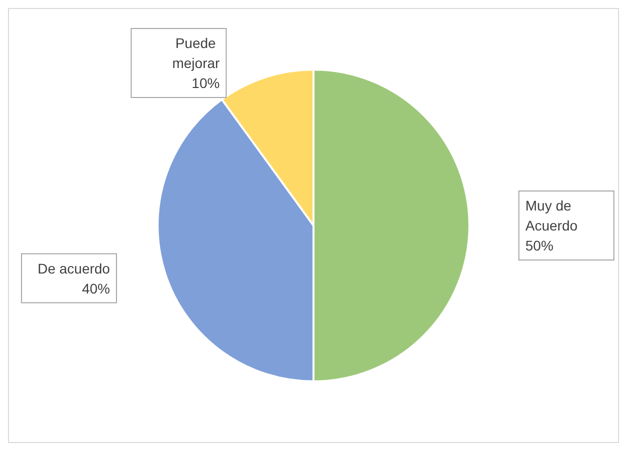  I want to click on slice-label: Muy de Acuerdo, so click(551, 216).